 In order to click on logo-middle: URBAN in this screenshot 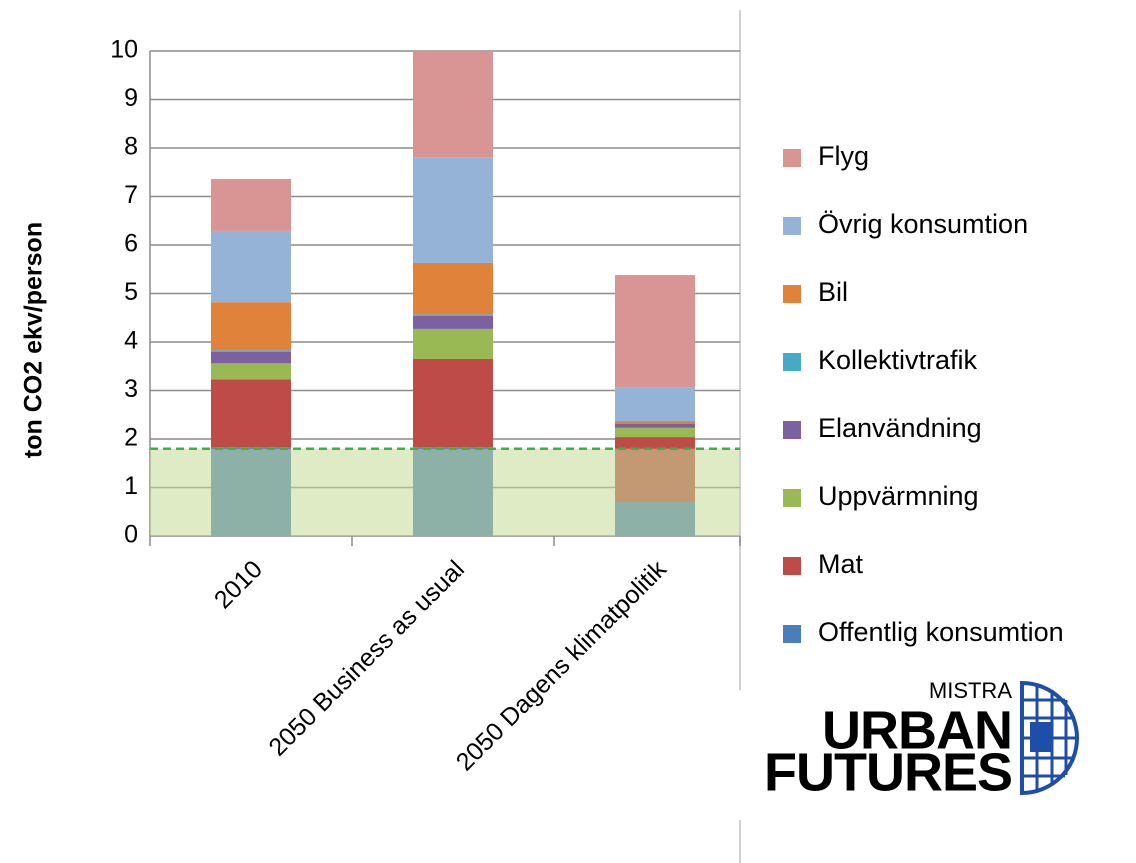, I will do `click(917, 730)`.